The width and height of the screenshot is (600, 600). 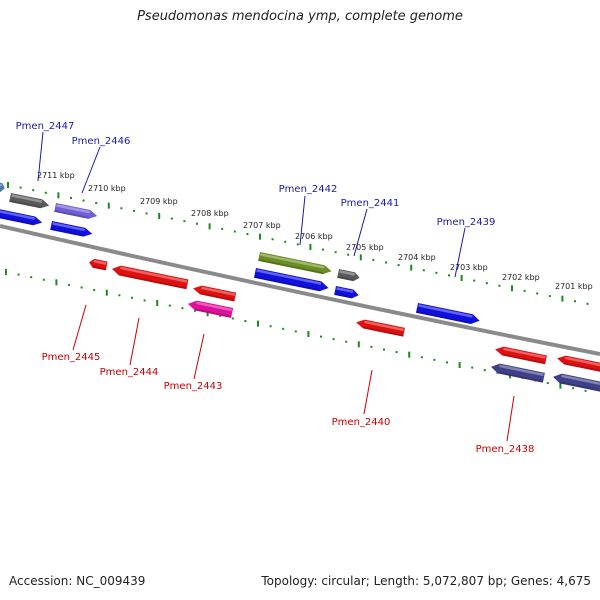 What do you see at coordinates (193, 386) in the screenshot?
I see `gene-label: Pmen_2443` at bounding box center [193, 386].